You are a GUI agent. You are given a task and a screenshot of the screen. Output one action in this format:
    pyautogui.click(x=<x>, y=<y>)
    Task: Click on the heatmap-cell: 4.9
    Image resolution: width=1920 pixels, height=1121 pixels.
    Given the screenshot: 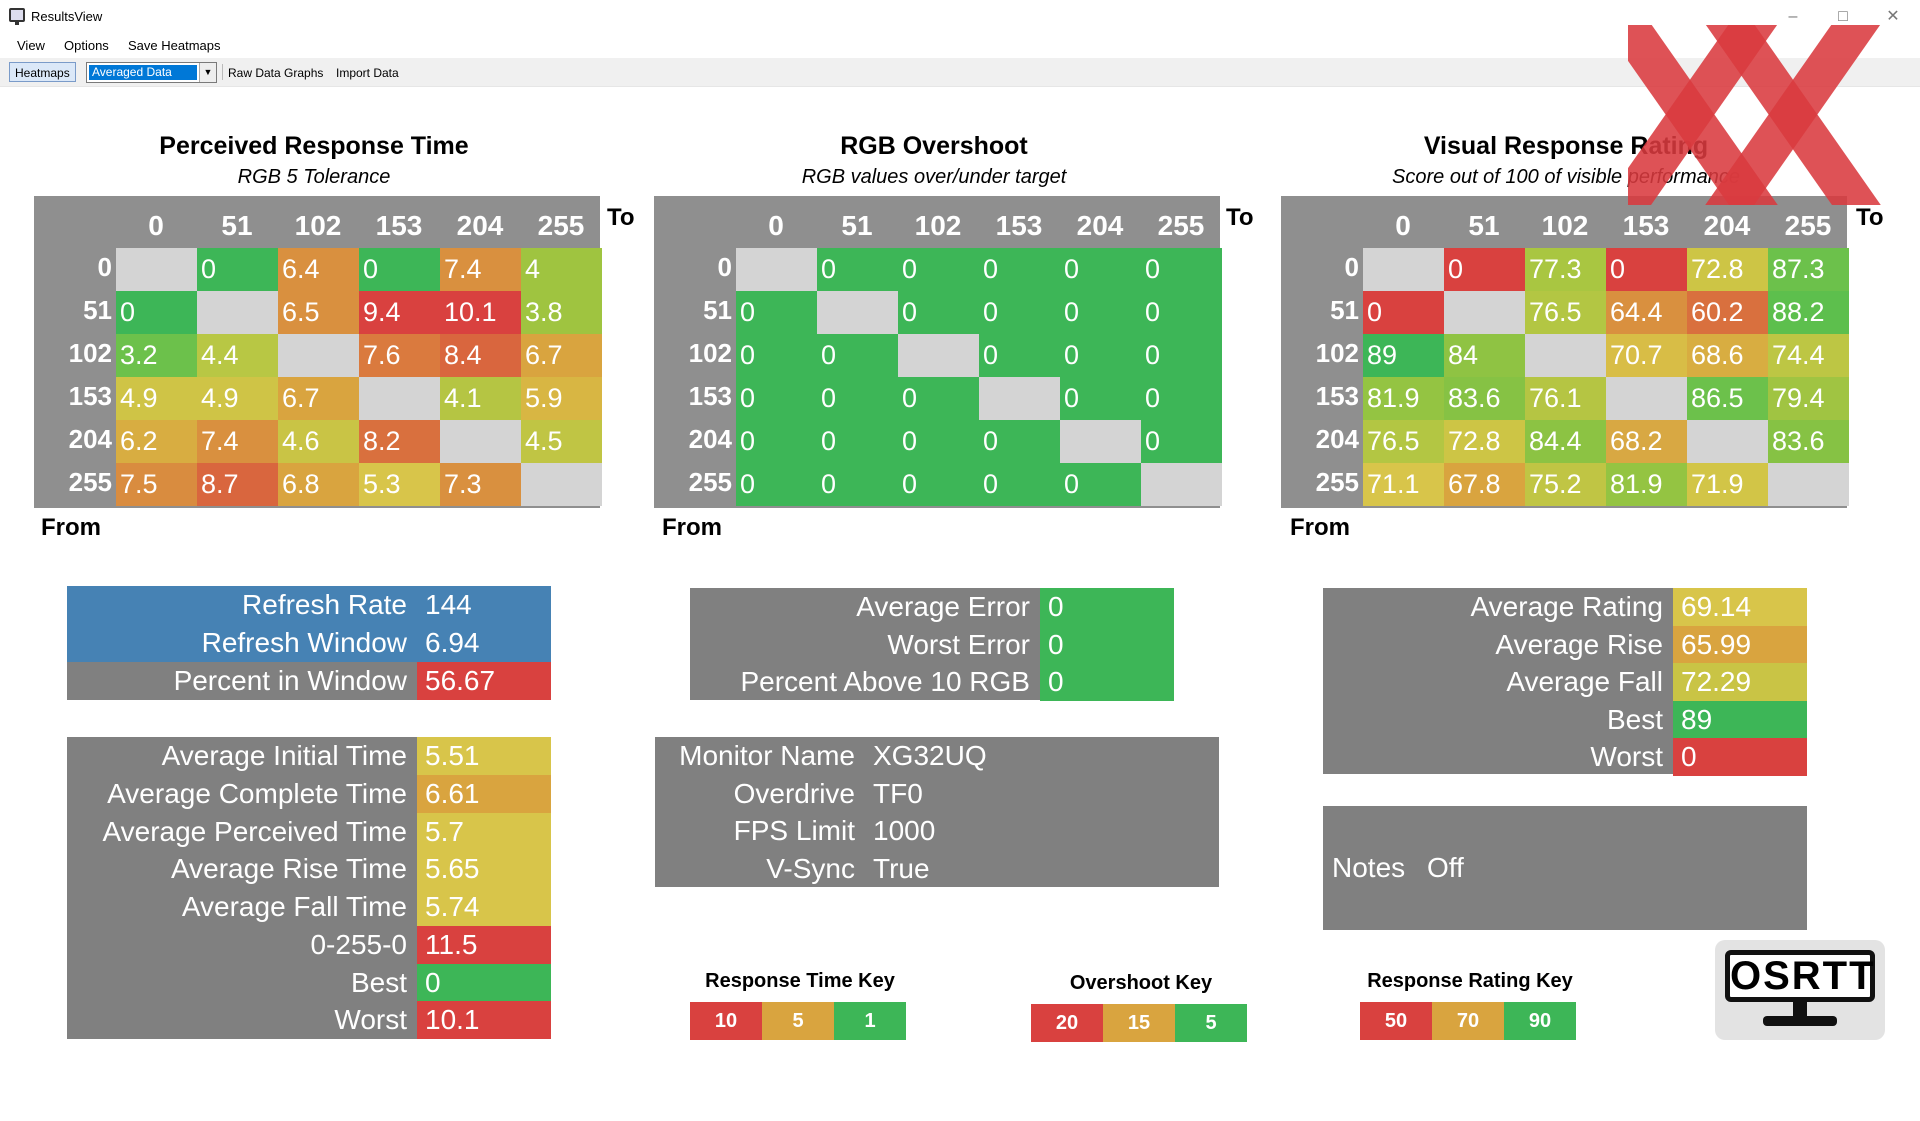 What is the action you would take?
    pyautogui.click(x=156, y=398)
    